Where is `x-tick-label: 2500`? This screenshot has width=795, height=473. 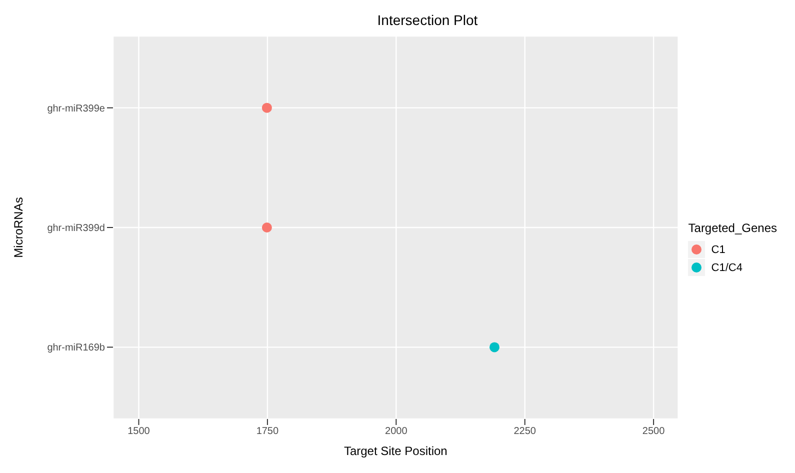 x-tick-label: 2500 is located at coordinates (654, 432).